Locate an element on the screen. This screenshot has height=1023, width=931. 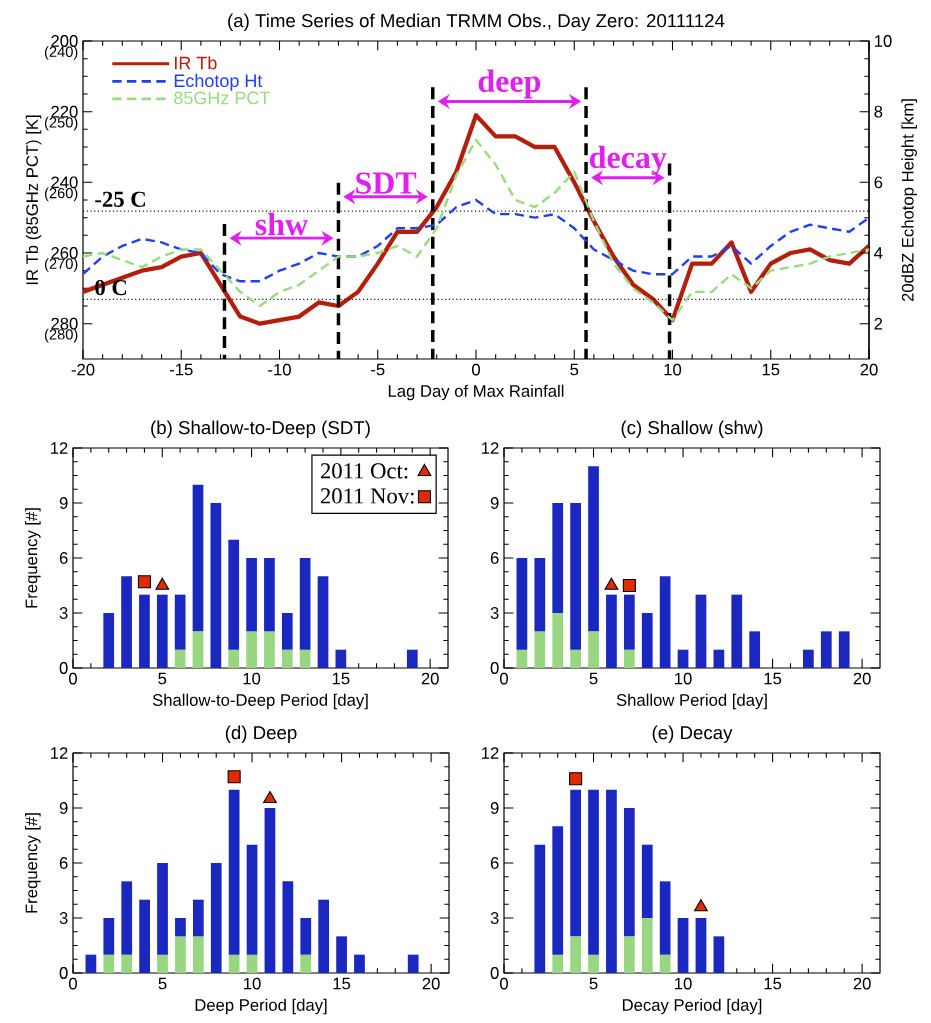
x-axis-title: Shallow Period [day] is located at coordinates (691, 701).